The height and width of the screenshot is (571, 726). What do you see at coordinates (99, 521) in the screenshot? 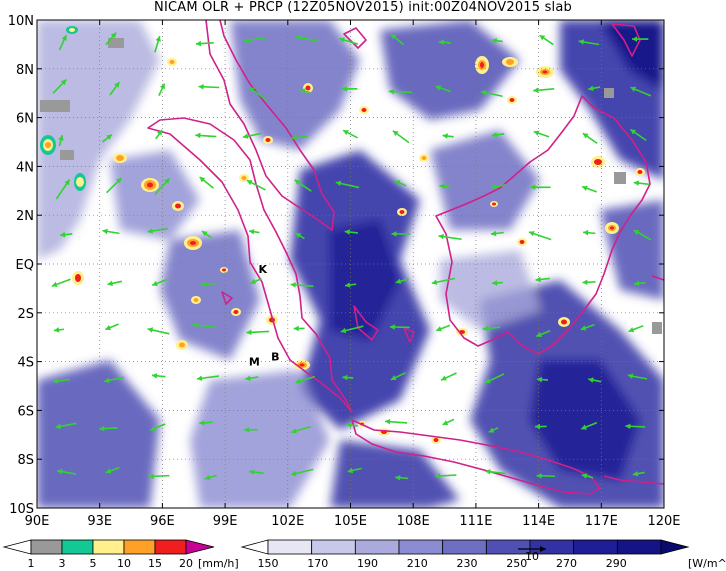
I see `x-tick-label: 93E` at bounding box center [99, 521].